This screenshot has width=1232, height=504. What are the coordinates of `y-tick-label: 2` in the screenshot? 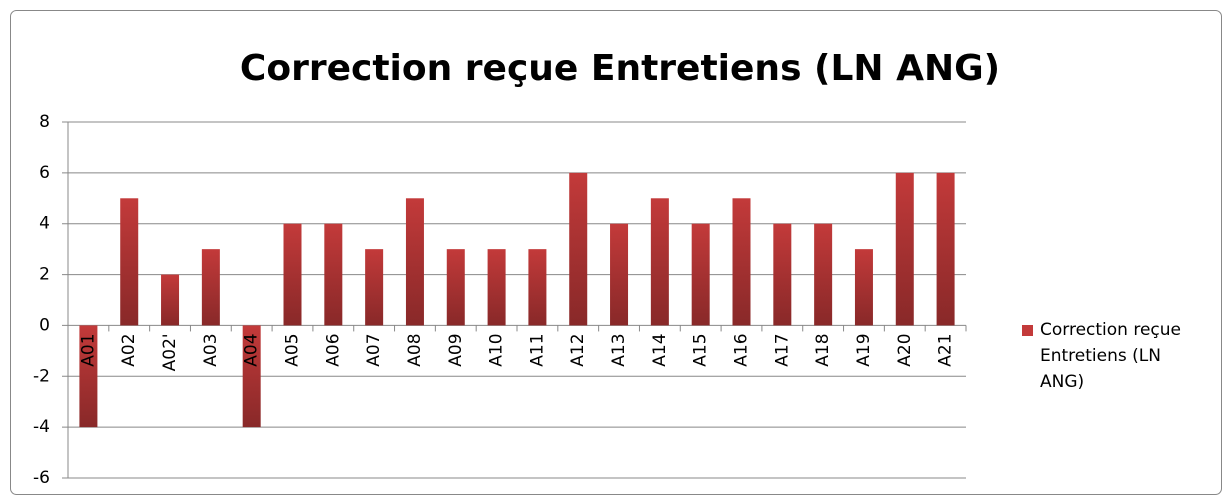 It's located at (44, 275).